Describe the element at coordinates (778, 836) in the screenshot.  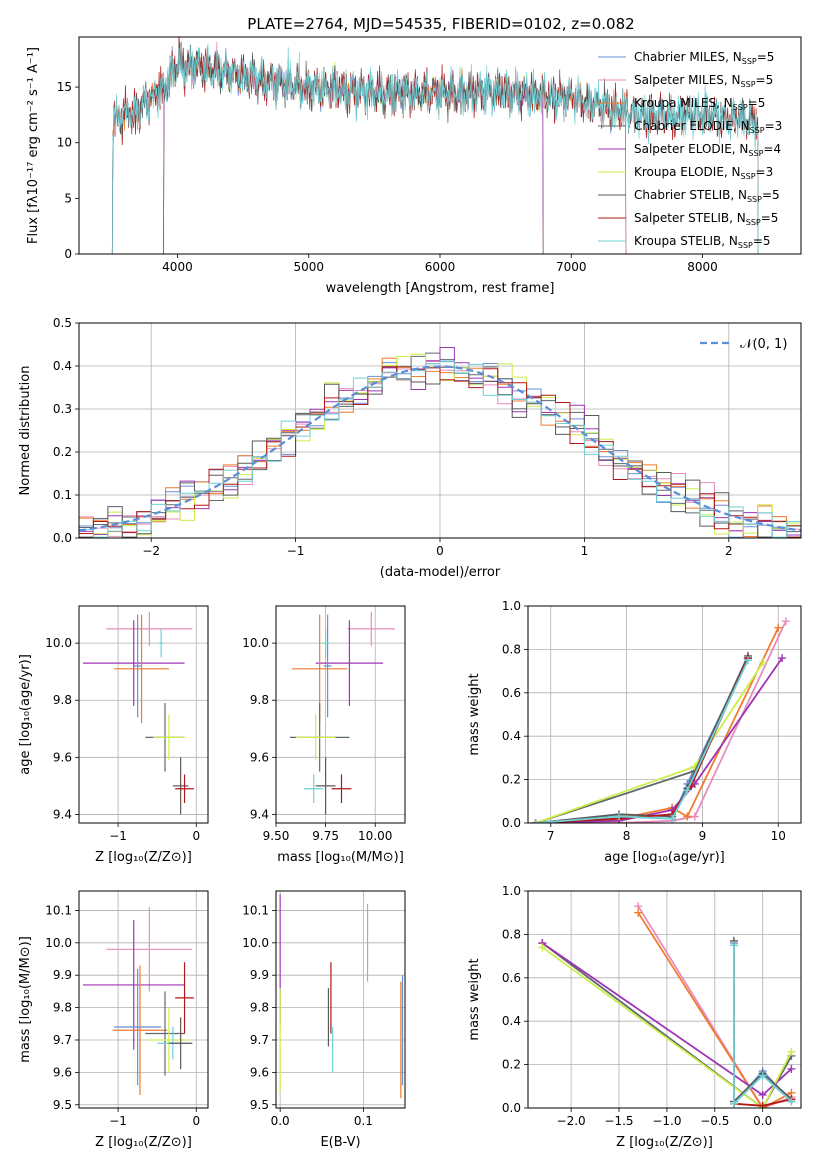
I see `x-tick-label: 10` at that location.